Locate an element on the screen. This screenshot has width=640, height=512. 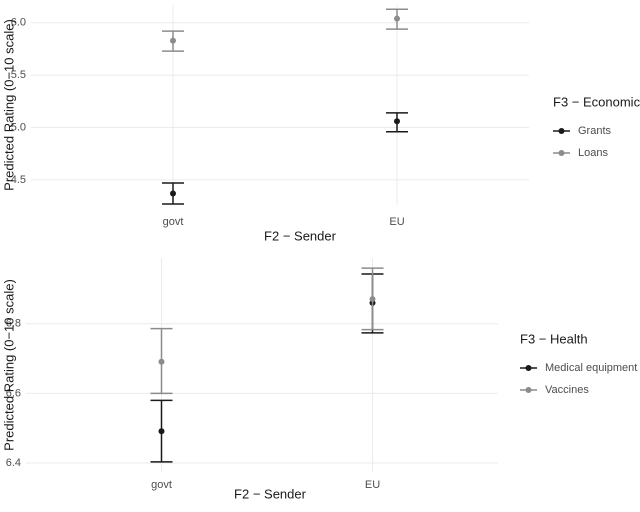
legend-label: Medical equipment is located at coordinates (591, 368).